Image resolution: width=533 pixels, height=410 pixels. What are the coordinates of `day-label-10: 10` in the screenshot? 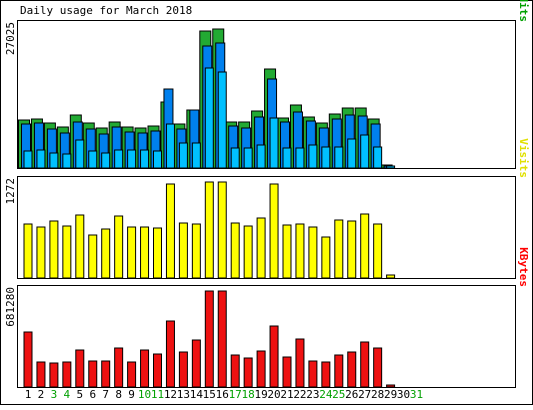 It's located at (144, 394).